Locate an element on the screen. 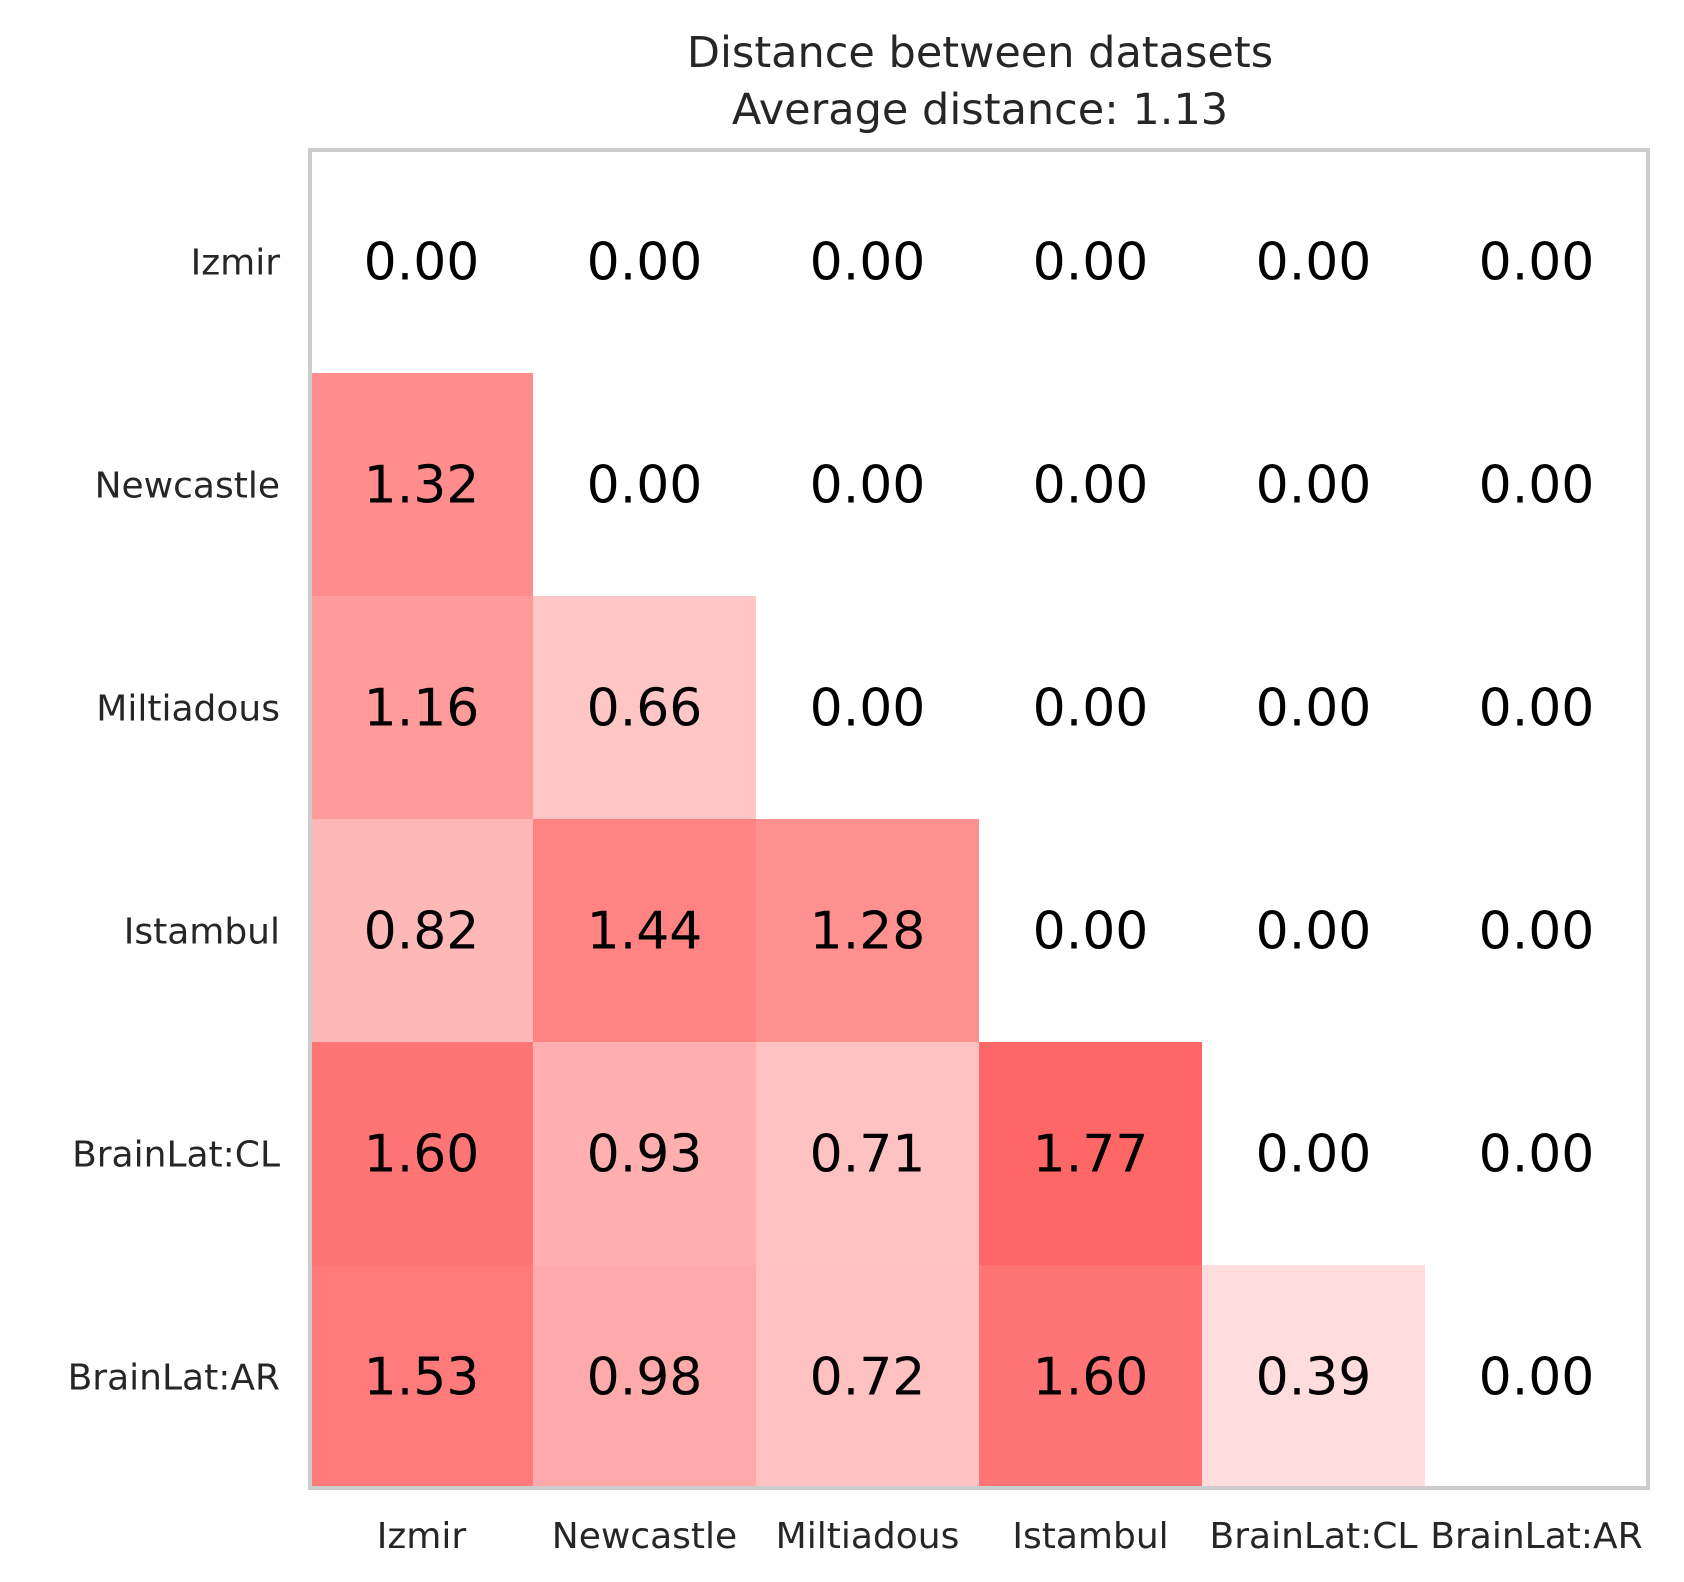 This screenshot has height=1582, width=1684. x-tick-label: Izmir is located at coordinates (422, 1536).